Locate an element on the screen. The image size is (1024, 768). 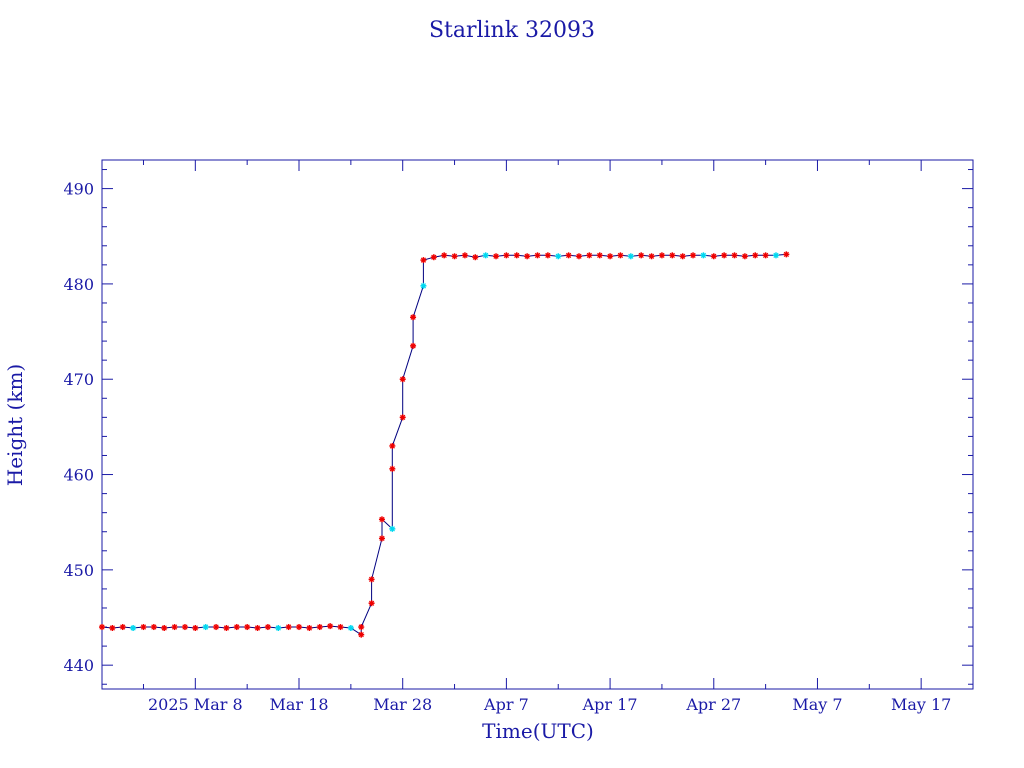
y-tick-label: 480 is located at coordinates (78, 284).